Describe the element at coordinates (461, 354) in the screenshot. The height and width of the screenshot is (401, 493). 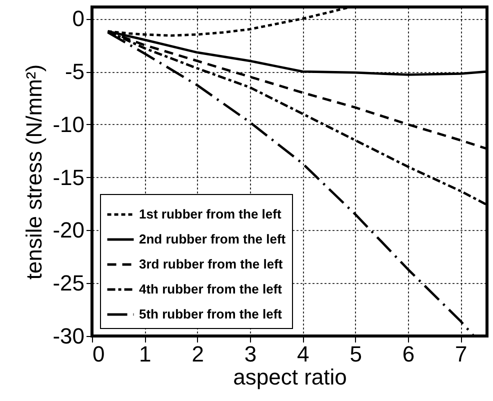
I see `x-tick-label: 7` at that location.